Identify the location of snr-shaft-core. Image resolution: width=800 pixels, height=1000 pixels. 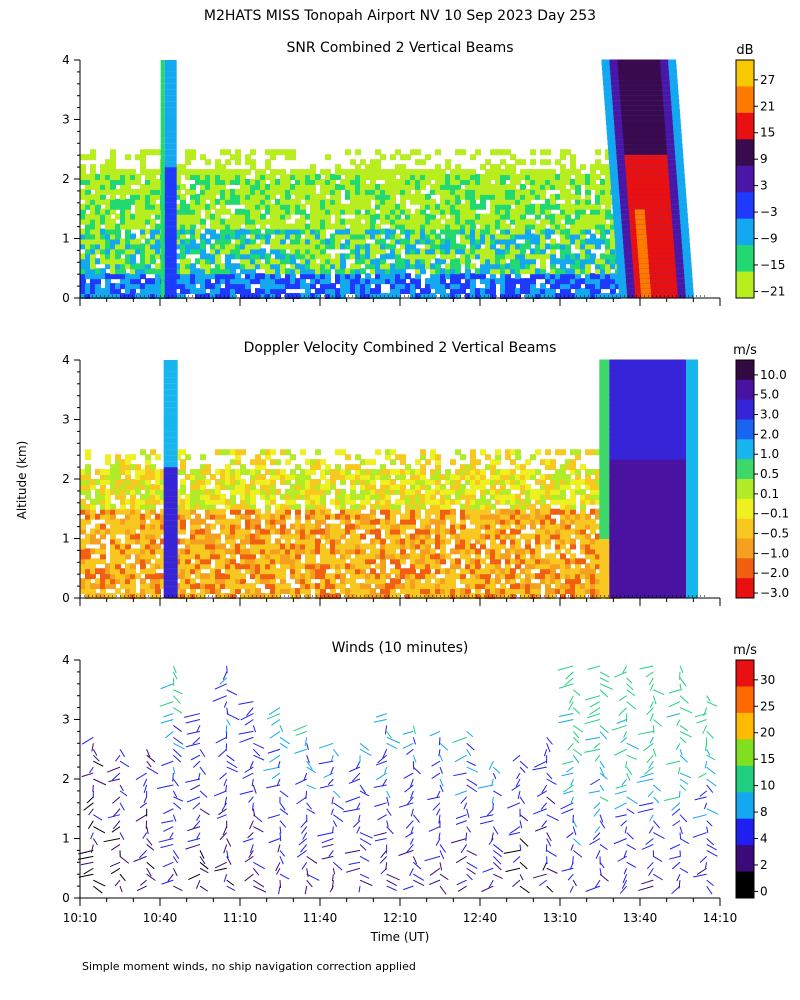
(649, 201).